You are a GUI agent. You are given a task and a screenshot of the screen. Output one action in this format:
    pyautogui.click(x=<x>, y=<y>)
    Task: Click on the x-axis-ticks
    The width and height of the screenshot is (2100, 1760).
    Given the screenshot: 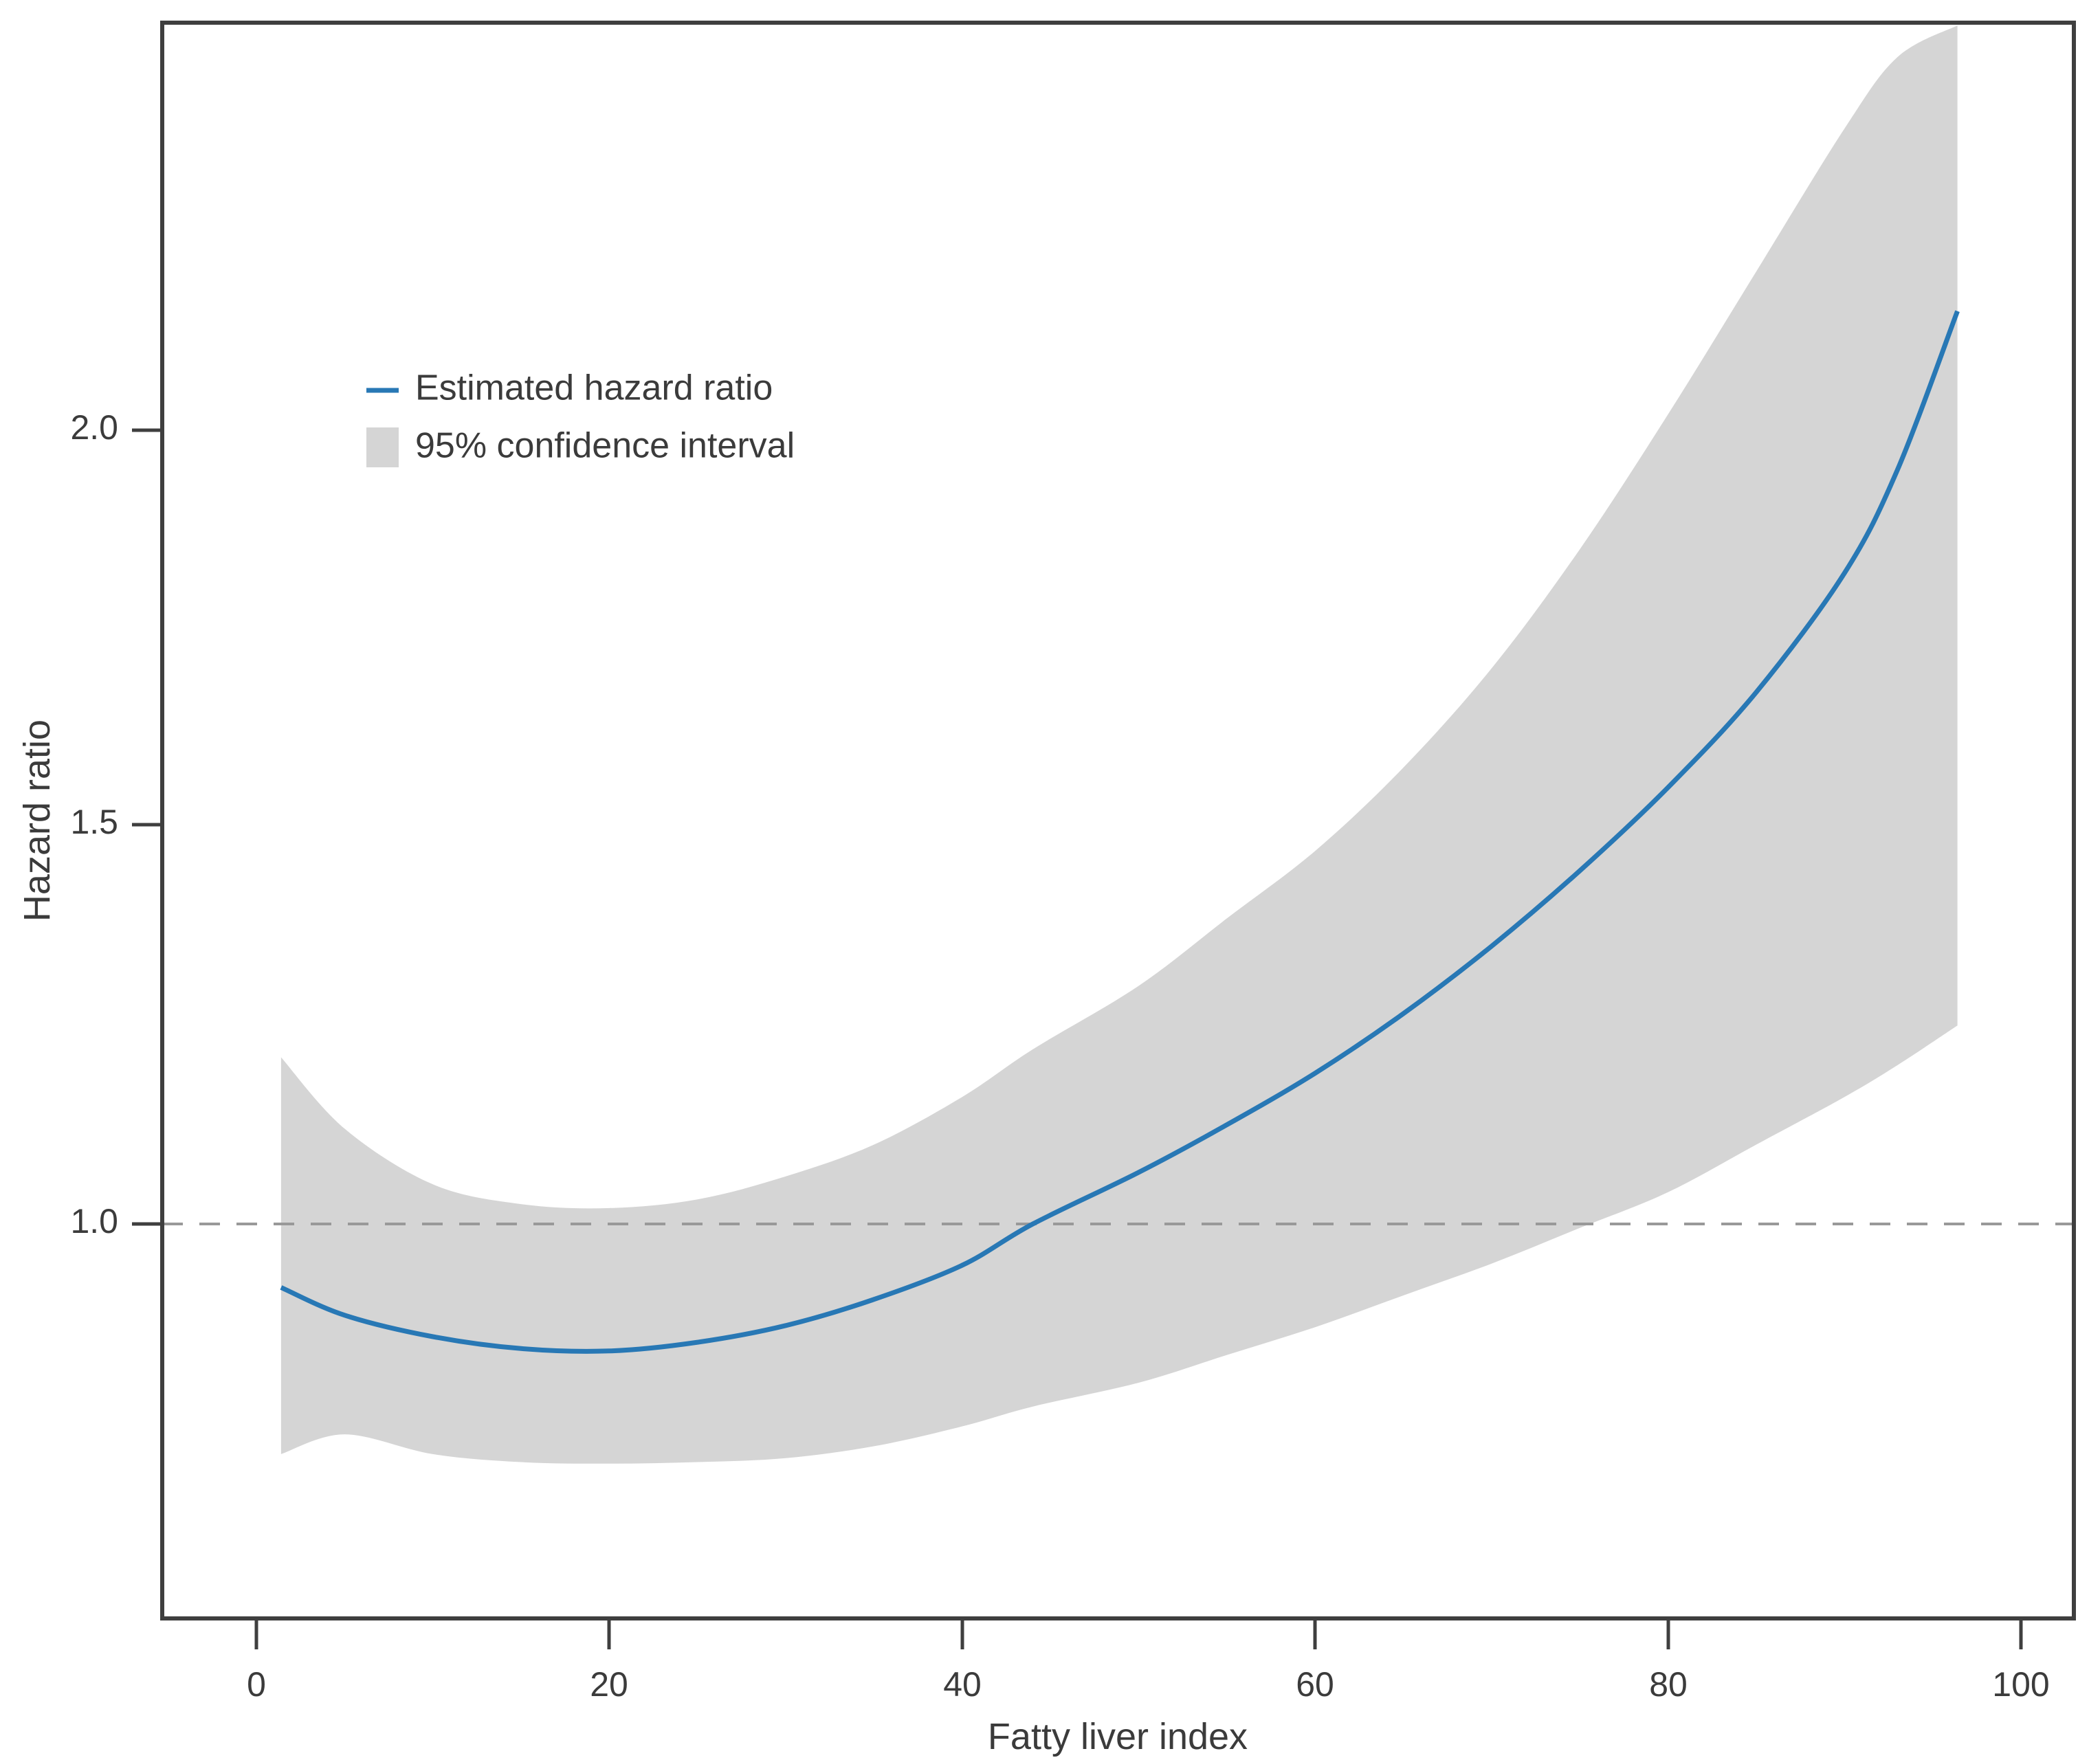 What is the action you would take?
    pyautogui.click(x=1138, y=1633)
    